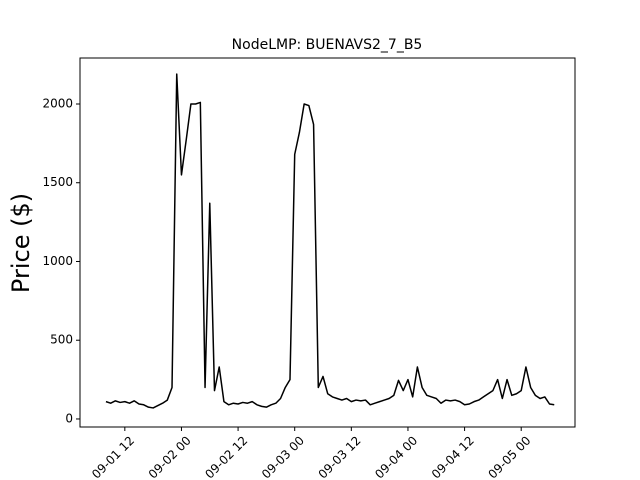 The width and height of the screenshot is (640, 480). What do you see at coordinates (509, 456) in the screenshot?
I see `x-tick-label: 09-05 00` at bounding box center [509, 456].